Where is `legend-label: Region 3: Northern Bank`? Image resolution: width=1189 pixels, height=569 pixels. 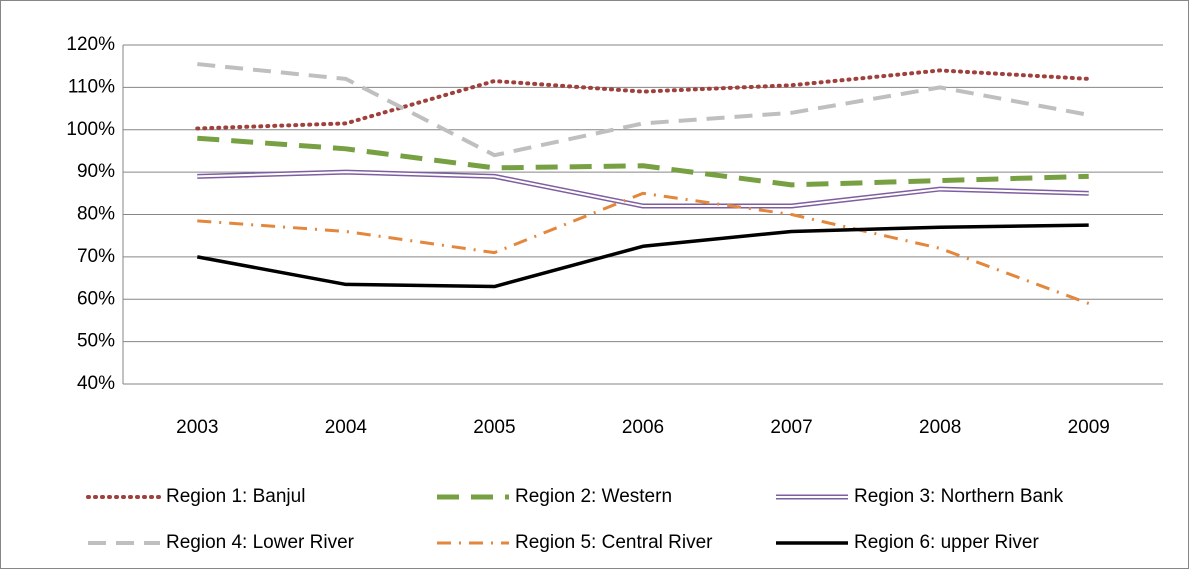
legend-label: Region 3: Northern Bank is located at coordinates (959, 496).